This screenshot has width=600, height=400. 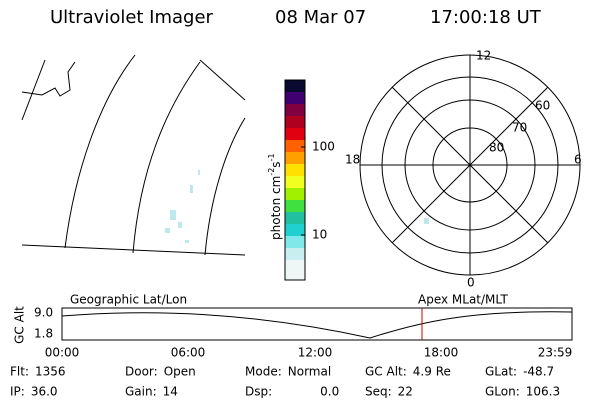 I want to click on orbit-y-tick: 9.0, so click(x=43, y=313).